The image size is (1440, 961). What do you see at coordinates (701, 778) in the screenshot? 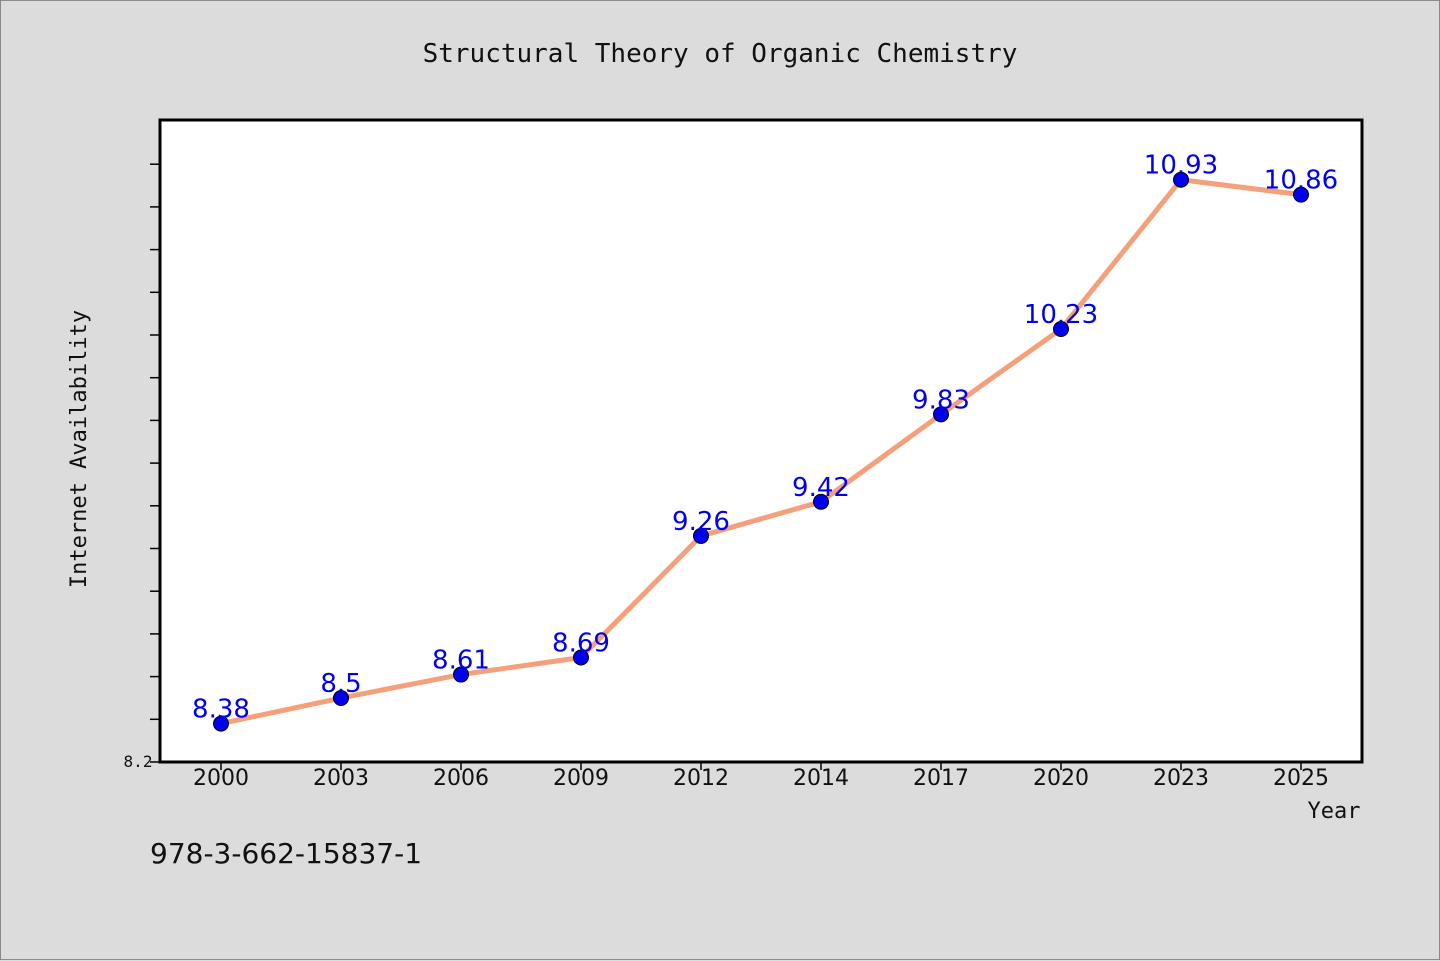
I see `x-tick-label: 2012` at bounding box center [701, 778].